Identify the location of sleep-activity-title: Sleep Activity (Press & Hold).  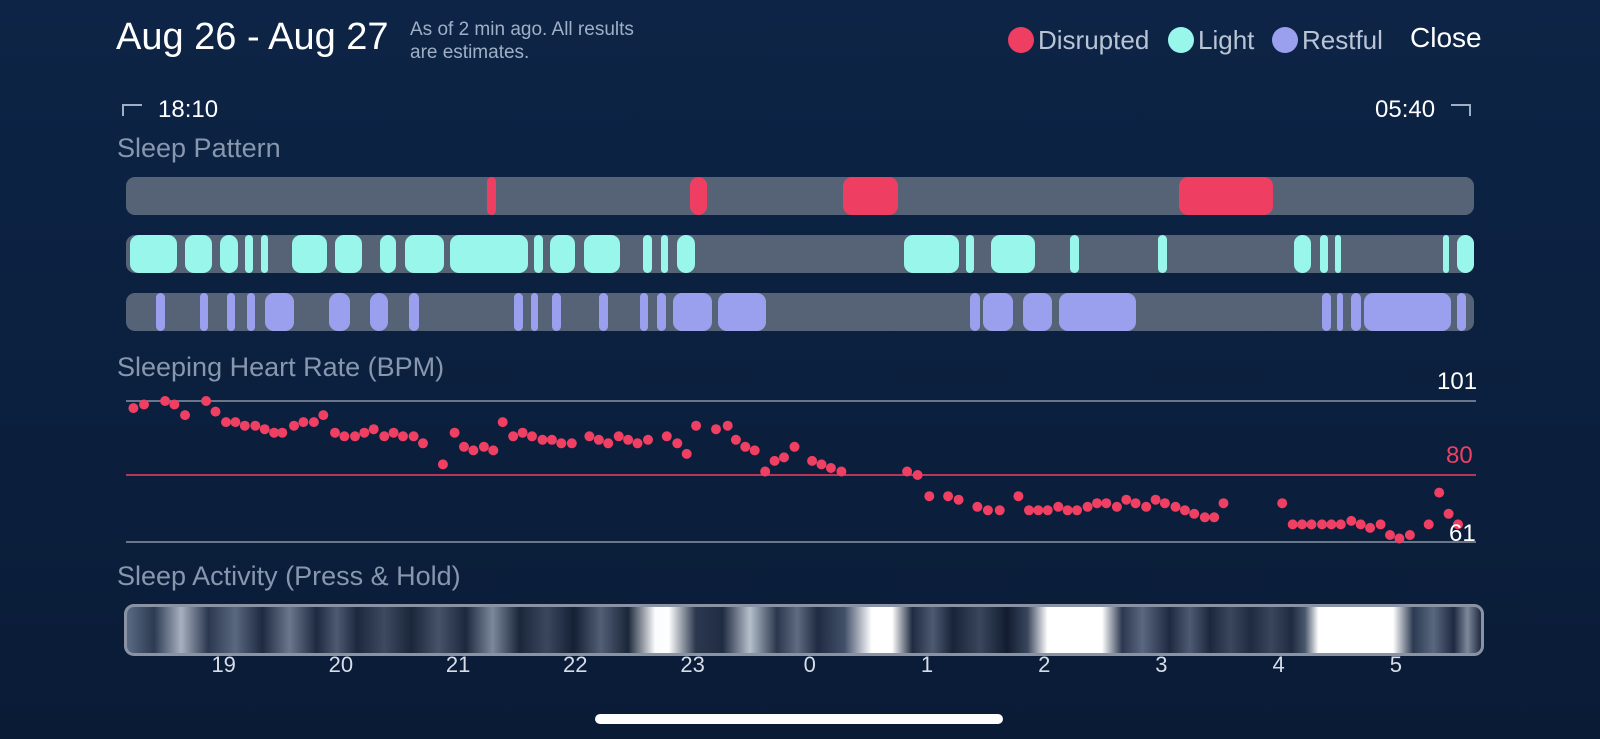
(289, 576).